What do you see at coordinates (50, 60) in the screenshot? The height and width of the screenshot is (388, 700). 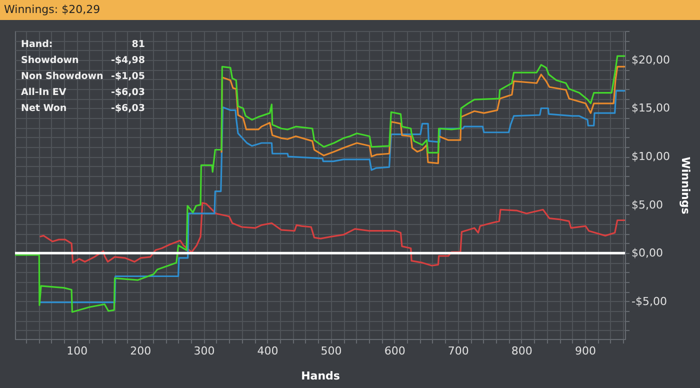 I see `annotation: Showdown` at bounding box center [50, 60].